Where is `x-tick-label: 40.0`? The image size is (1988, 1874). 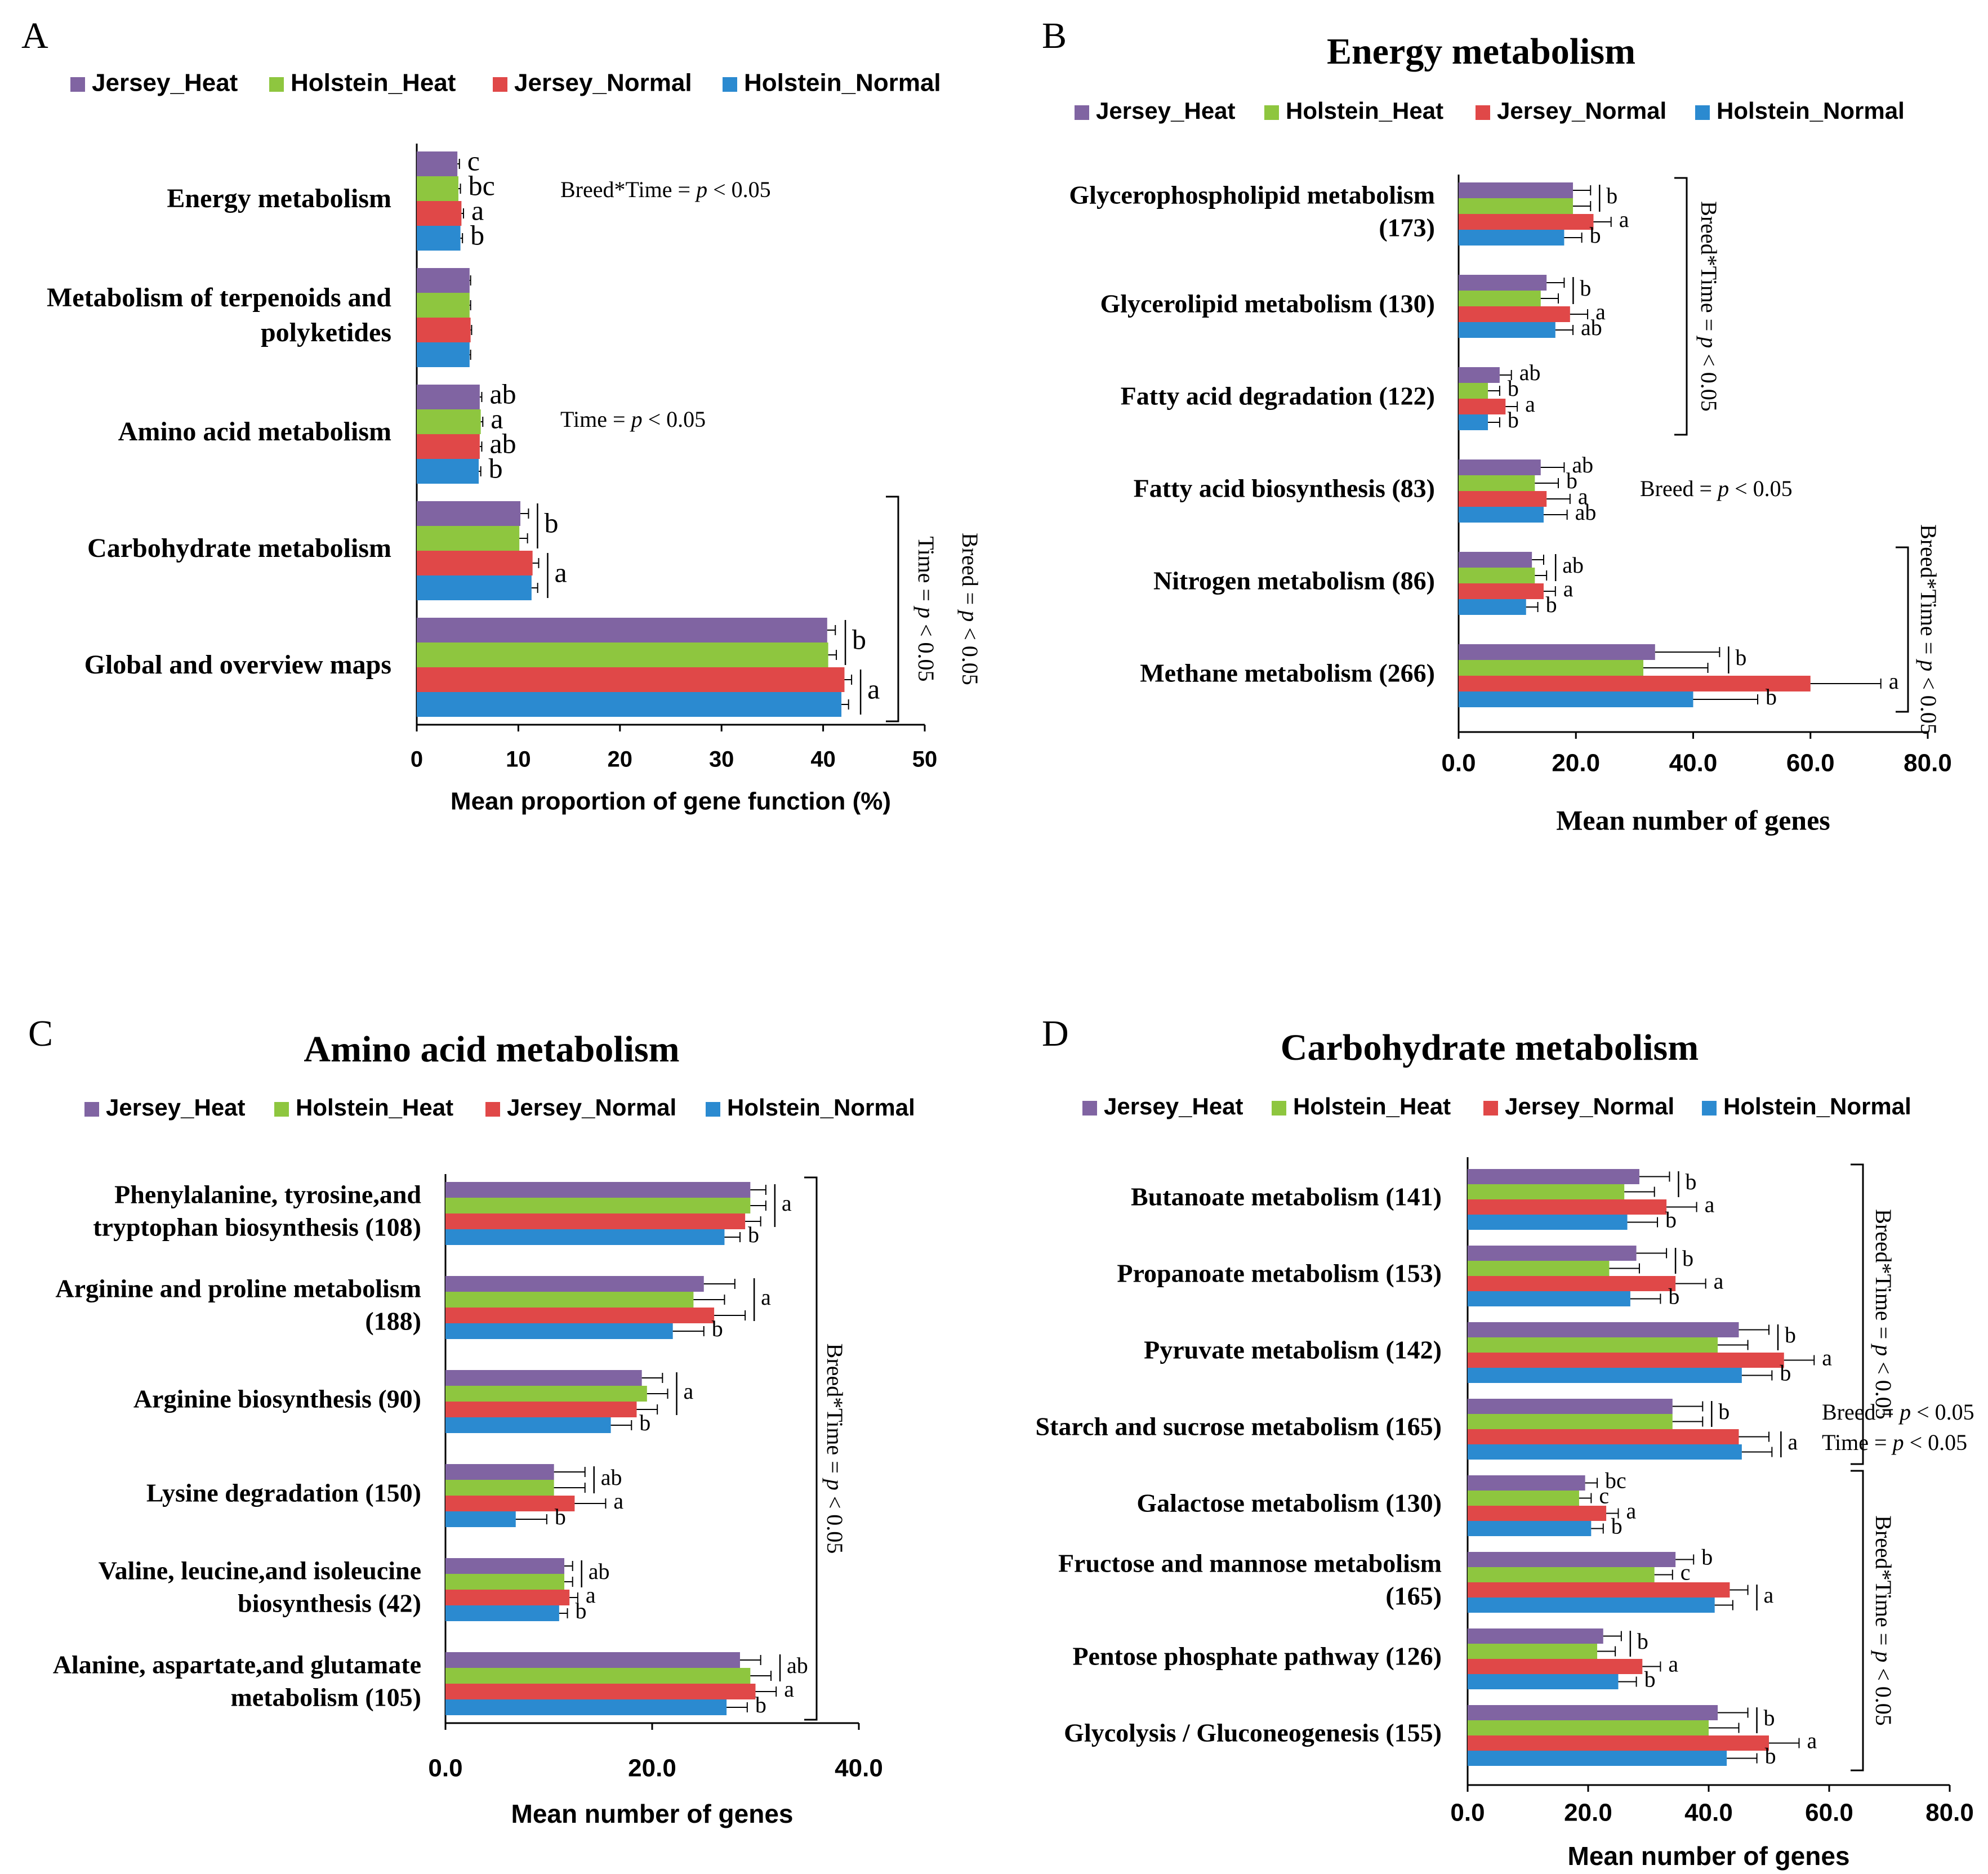
x-tick-label: 40.0 is located at coordinates (1693, 763).